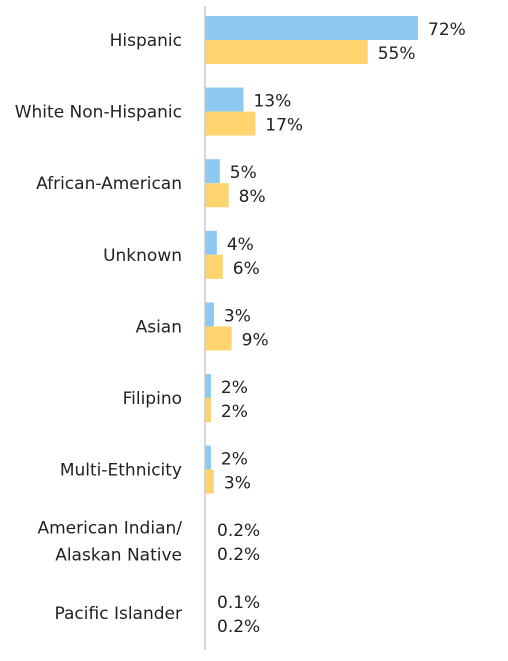 This screenshot has width=508, height=661. Describe the element at coordinates (98, 113) in the screenshot. I see `category-label: White Non-Hispanic` at that location.